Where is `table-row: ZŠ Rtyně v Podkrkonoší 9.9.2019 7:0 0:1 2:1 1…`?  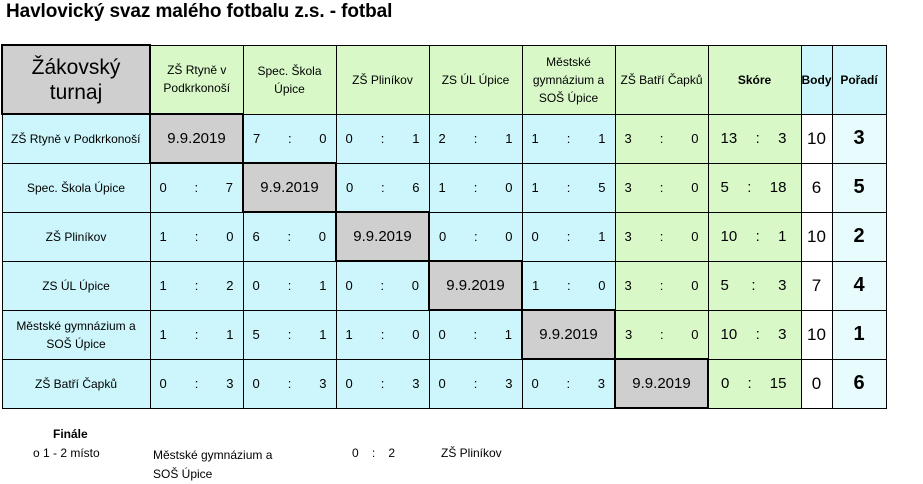 table-row: ZŠ Rtyně v Podkrkonoší 9.9.2019 7:0 0:1 2:1 1… is located at coordinates (444, 138).